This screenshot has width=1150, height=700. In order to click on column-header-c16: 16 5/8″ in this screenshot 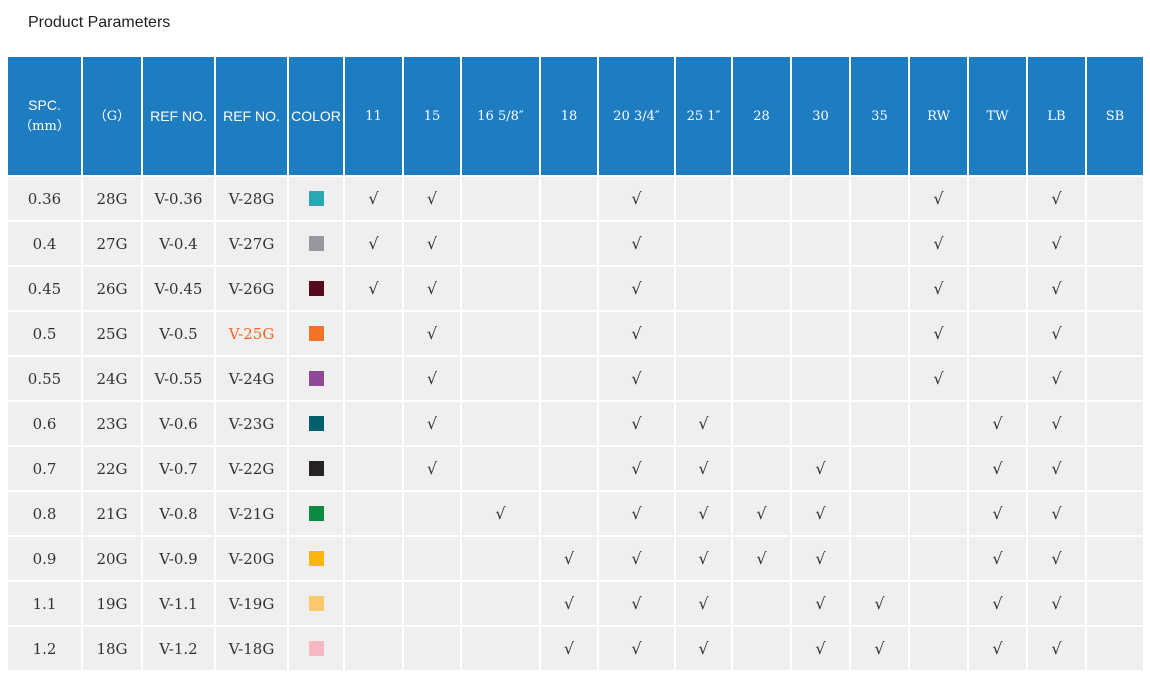, I will do `click(500, 116)`.